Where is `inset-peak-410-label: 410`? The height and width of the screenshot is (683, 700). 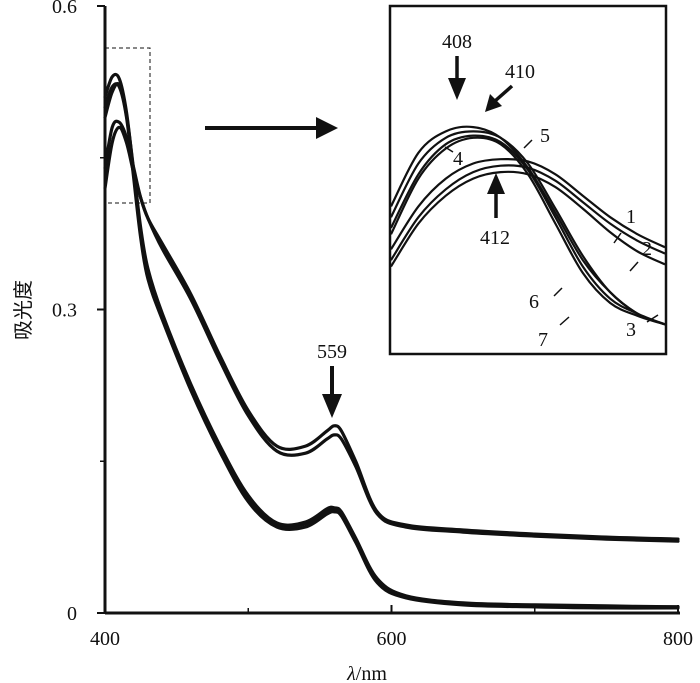
inset-peak-410-label: 410 is located at coordinates (520, 72).